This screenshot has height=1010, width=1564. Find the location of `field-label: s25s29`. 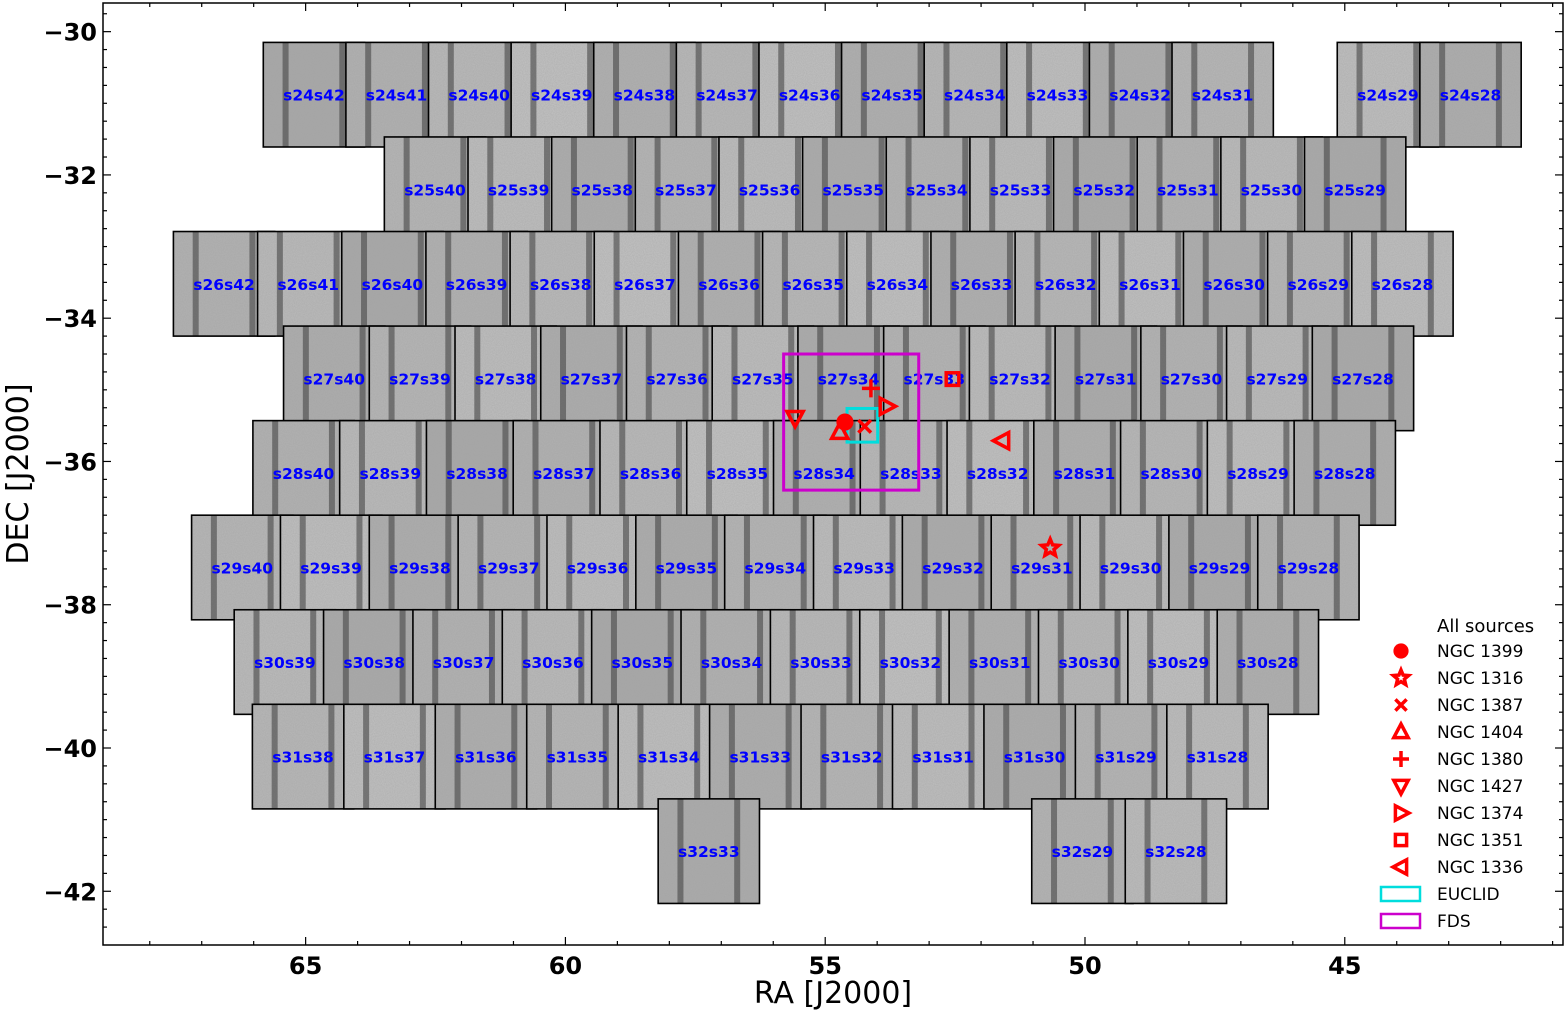

field-label: s25s29 is located at coordinates (1355, 190).